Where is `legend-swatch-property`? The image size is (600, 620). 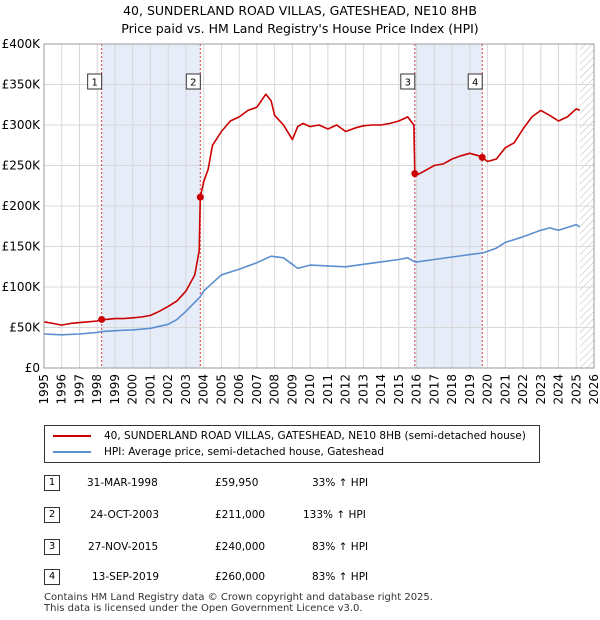
legend-swatch-property is located at coordinates (72, 436).